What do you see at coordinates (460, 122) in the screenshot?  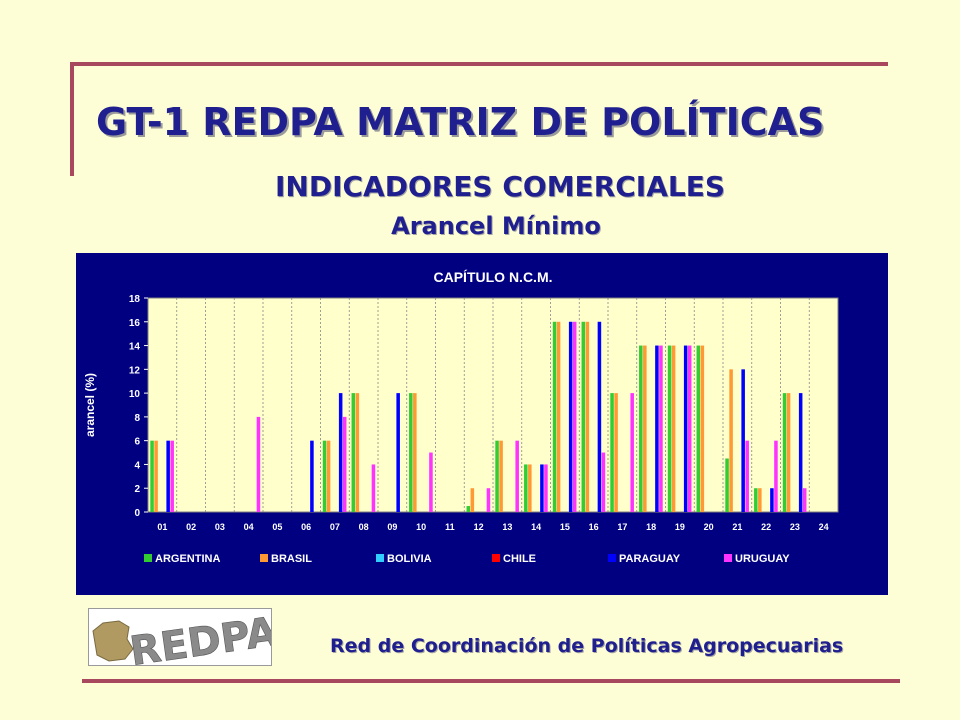 I see `page-title: GT-1 REDPA MATRIZ DE POLÍTICAS` at bounding box center [460, 122].